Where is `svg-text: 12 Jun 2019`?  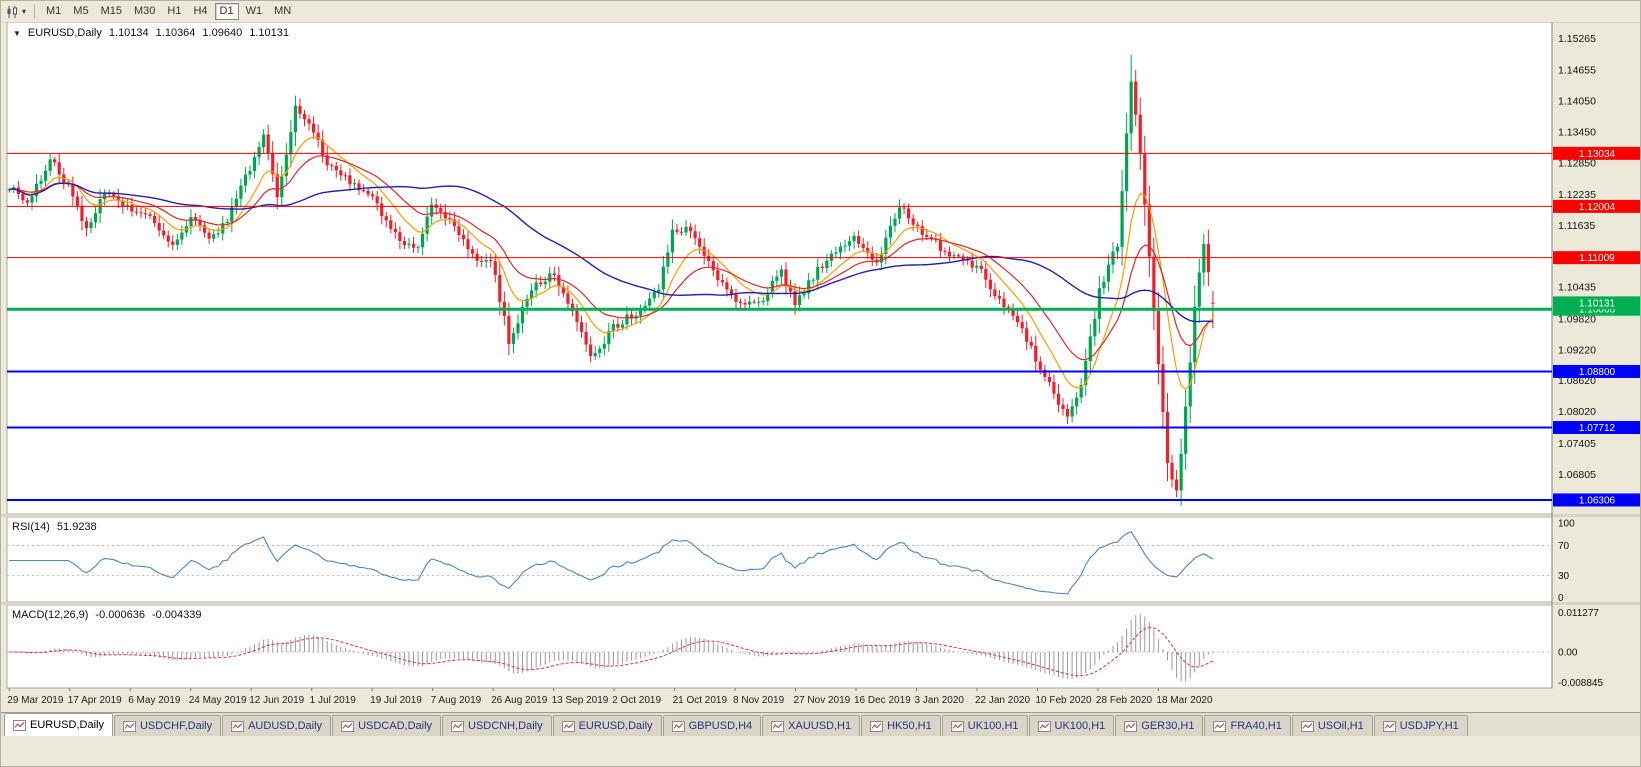 svg-text: 12 Jun 2019 is located at coordinates (276, 700).